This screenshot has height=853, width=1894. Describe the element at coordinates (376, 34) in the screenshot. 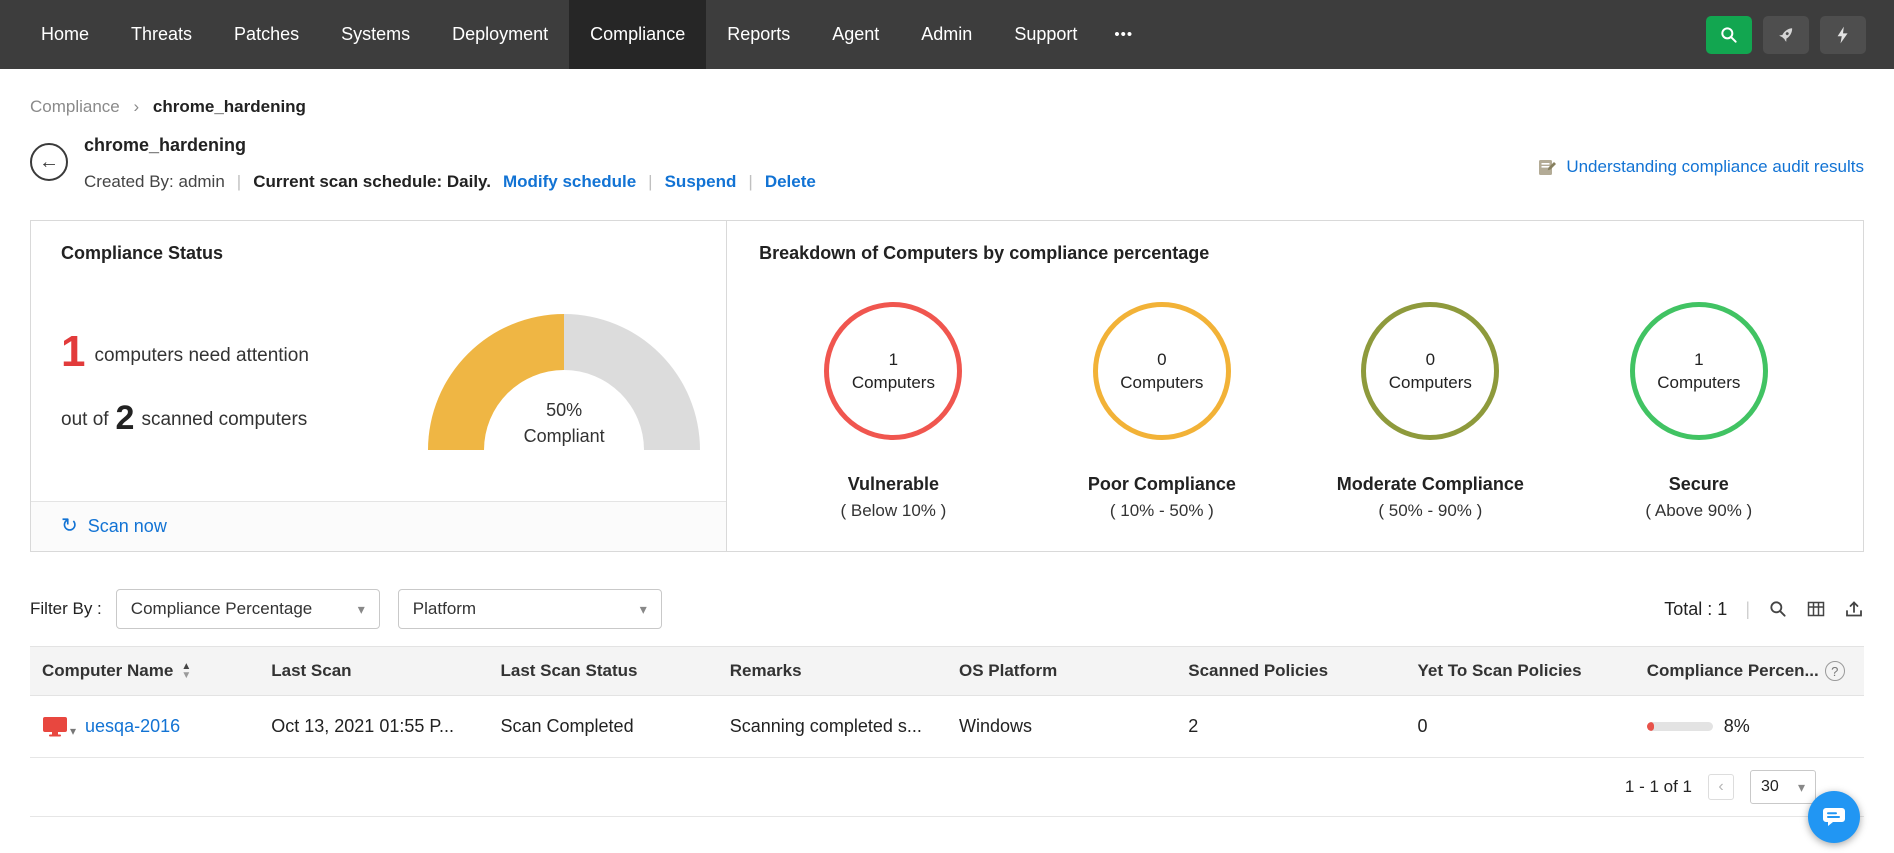

I see `nav-systems: Systems` at that location.